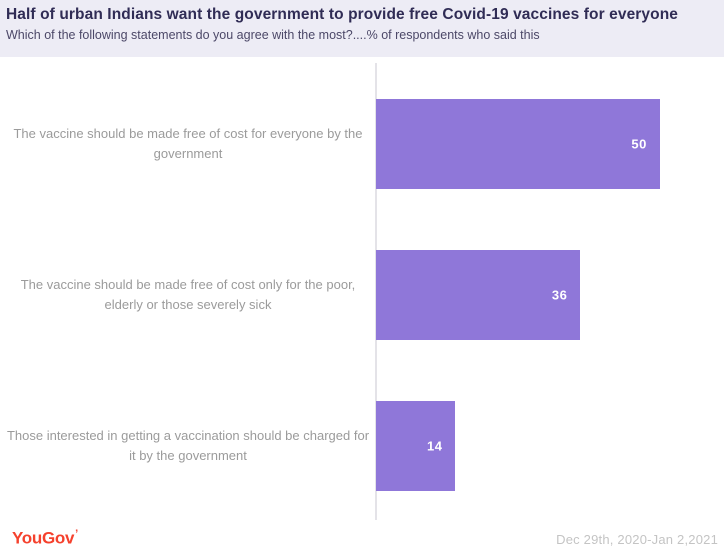  I want to click on bar: 14, so click(416, 445).